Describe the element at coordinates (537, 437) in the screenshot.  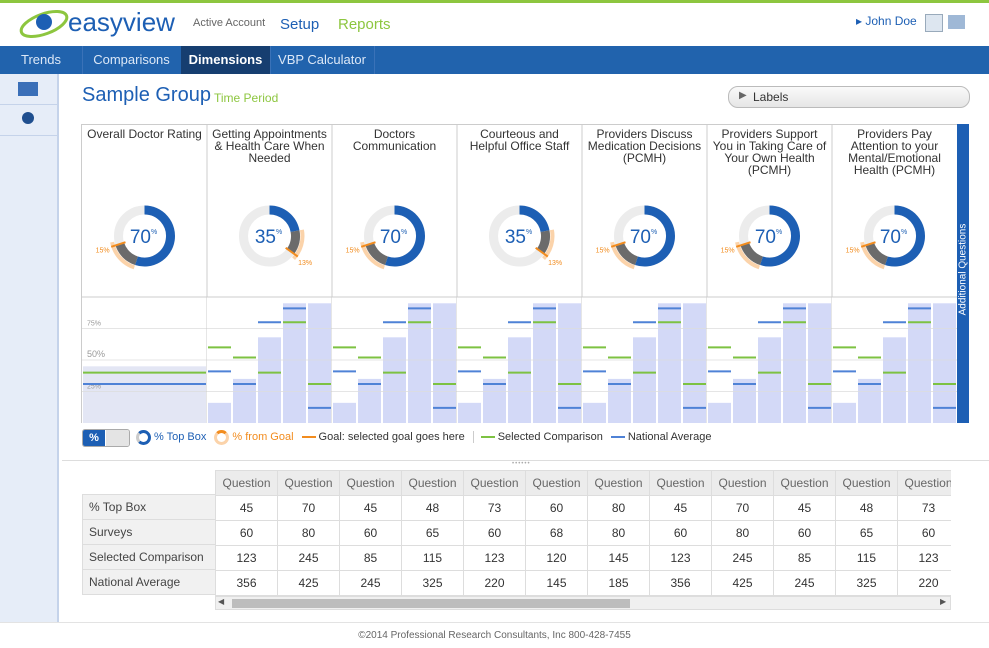
I see `legend-item: Selected Comparison` at that location.